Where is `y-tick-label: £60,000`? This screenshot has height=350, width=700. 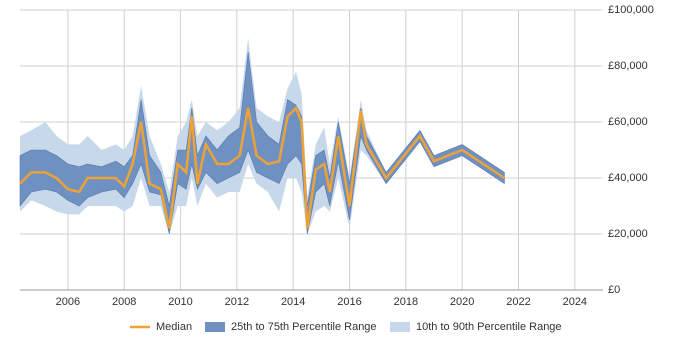
y-tick-label: £60,000 is located at coordinates (628, 122).